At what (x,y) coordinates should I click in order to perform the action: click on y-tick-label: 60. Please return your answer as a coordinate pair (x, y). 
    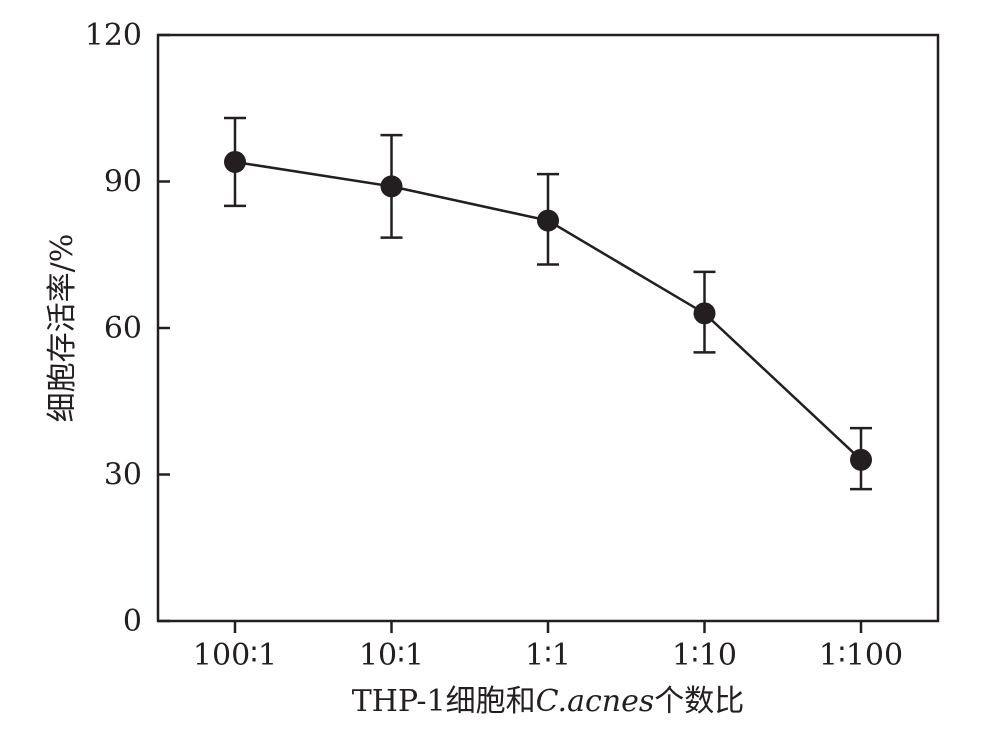
    Looking at the image, I should click on (123, 328).